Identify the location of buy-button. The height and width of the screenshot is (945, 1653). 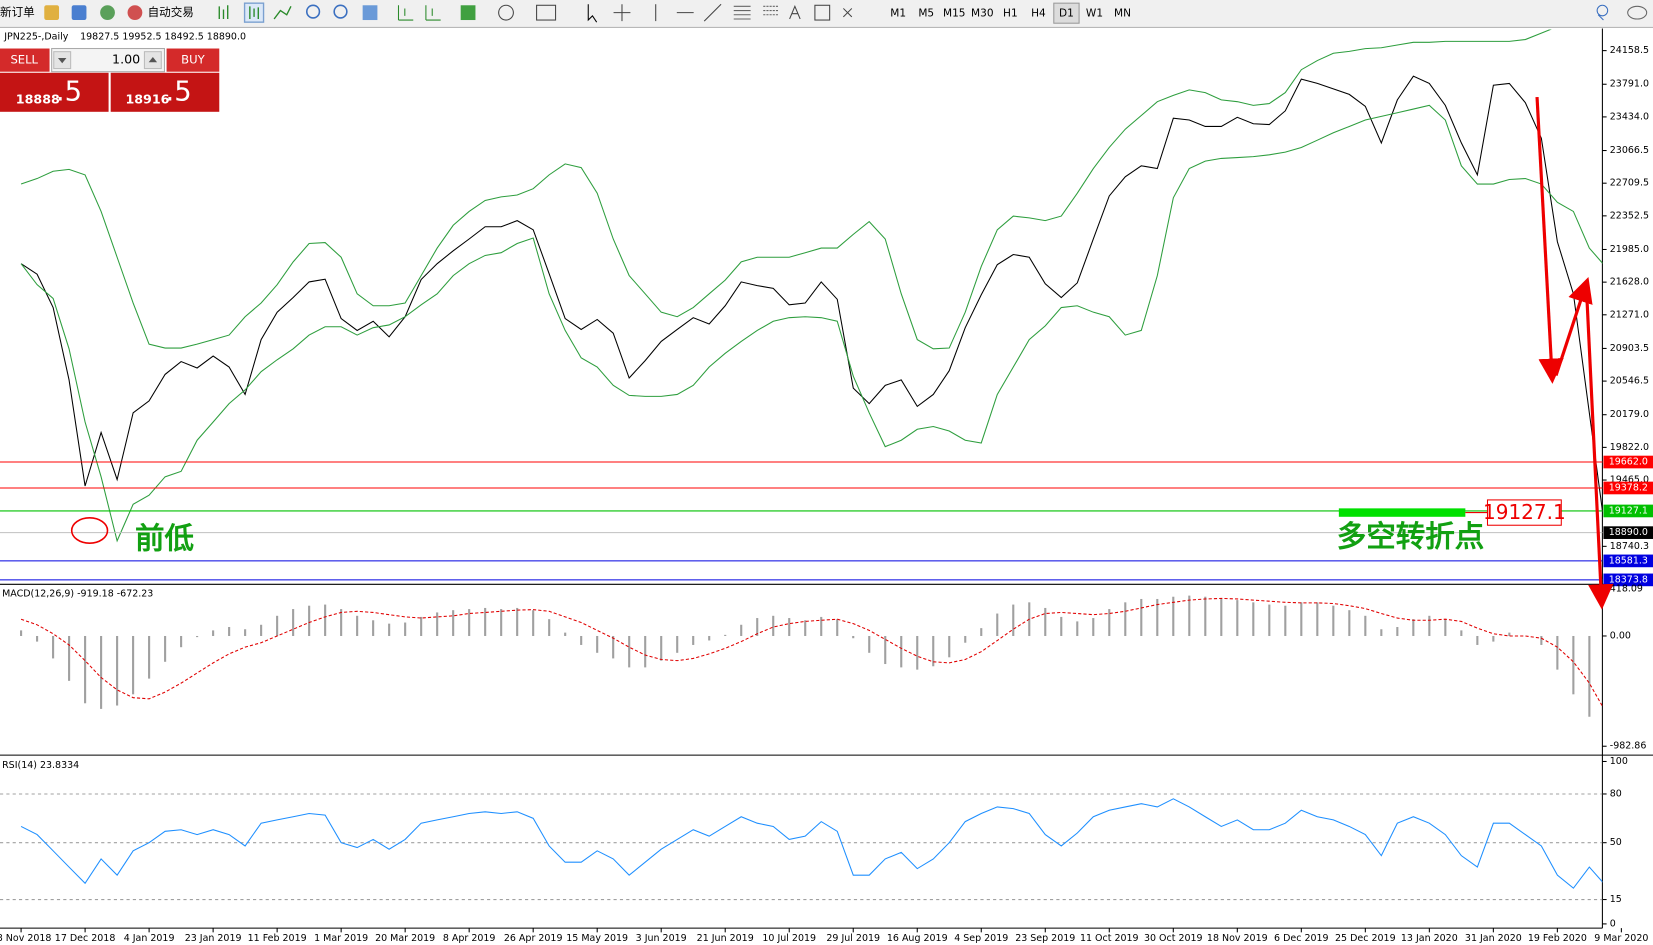
(193, 60).